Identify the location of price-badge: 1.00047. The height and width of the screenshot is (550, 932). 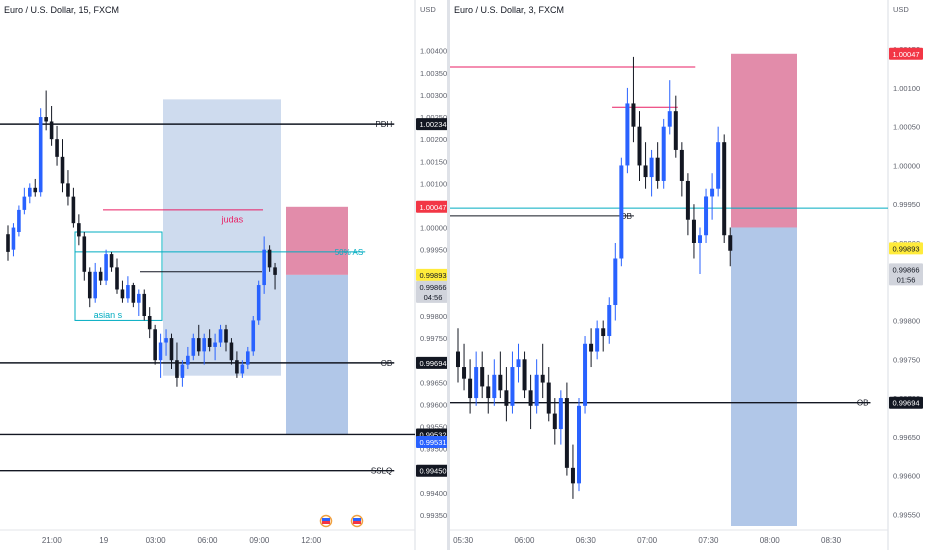
(906, 53).